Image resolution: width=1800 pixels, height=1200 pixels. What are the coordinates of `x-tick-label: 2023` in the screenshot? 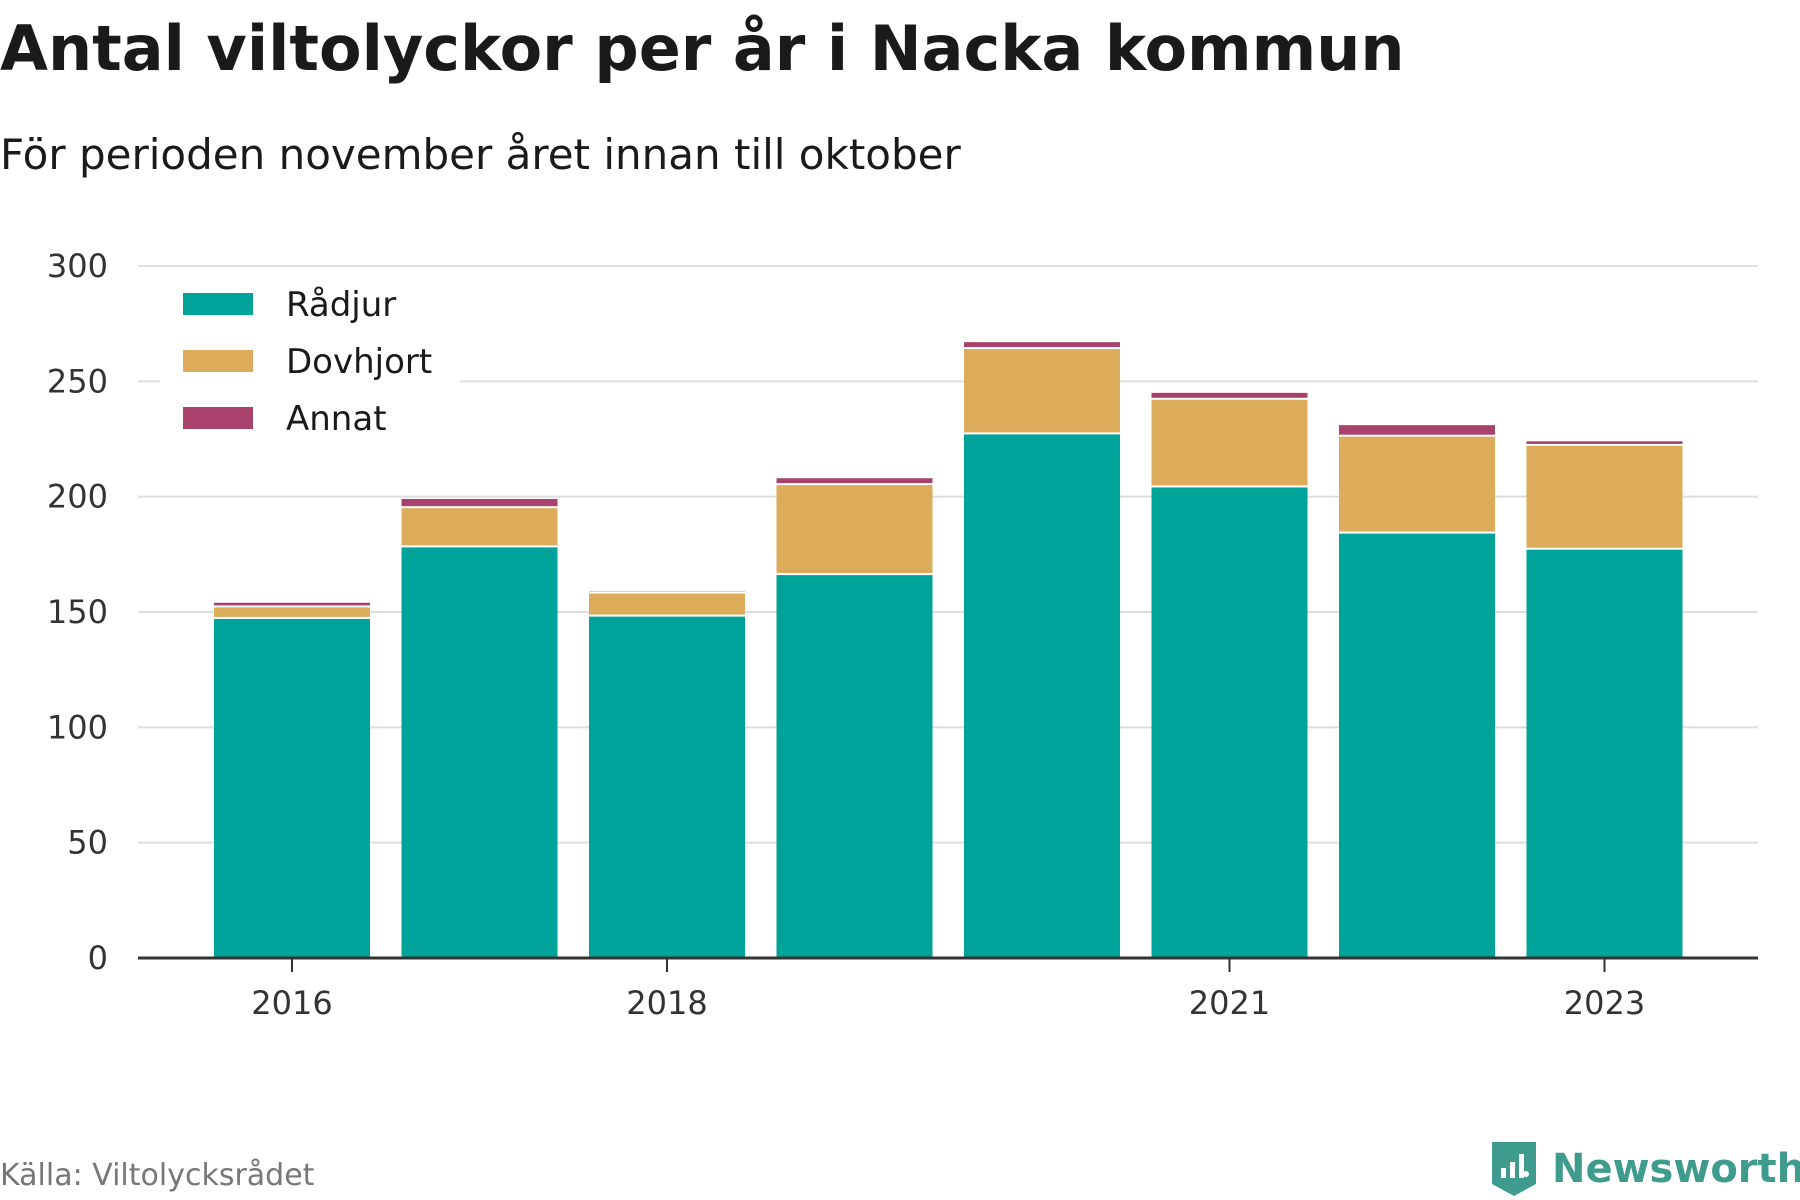 It's located at (1604, 1003).